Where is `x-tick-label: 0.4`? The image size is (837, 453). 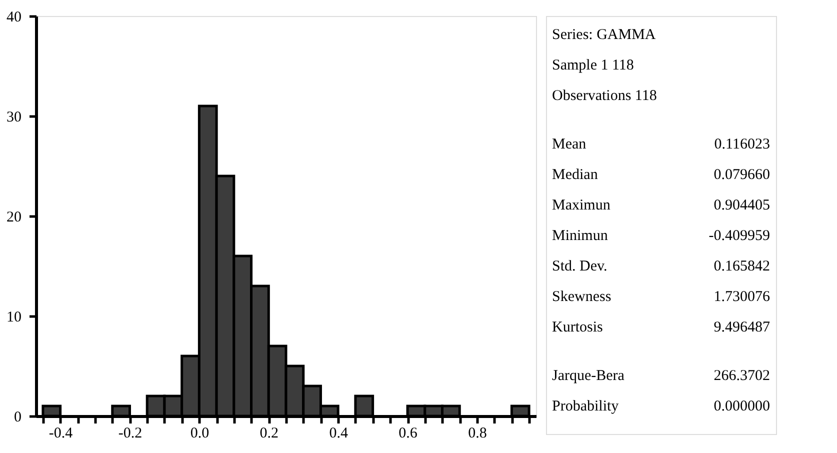
x-tick-label: 0.4 is located at coordinates (338, 434).